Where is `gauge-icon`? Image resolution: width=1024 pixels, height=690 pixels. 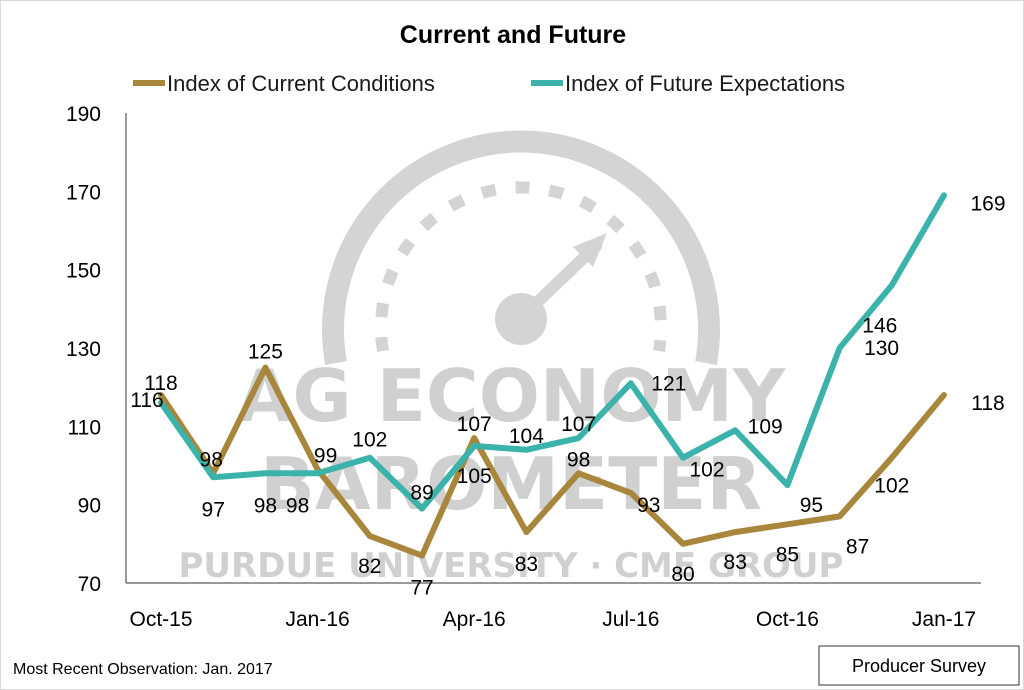
gauge-icon is located at coordinates (521, 247).